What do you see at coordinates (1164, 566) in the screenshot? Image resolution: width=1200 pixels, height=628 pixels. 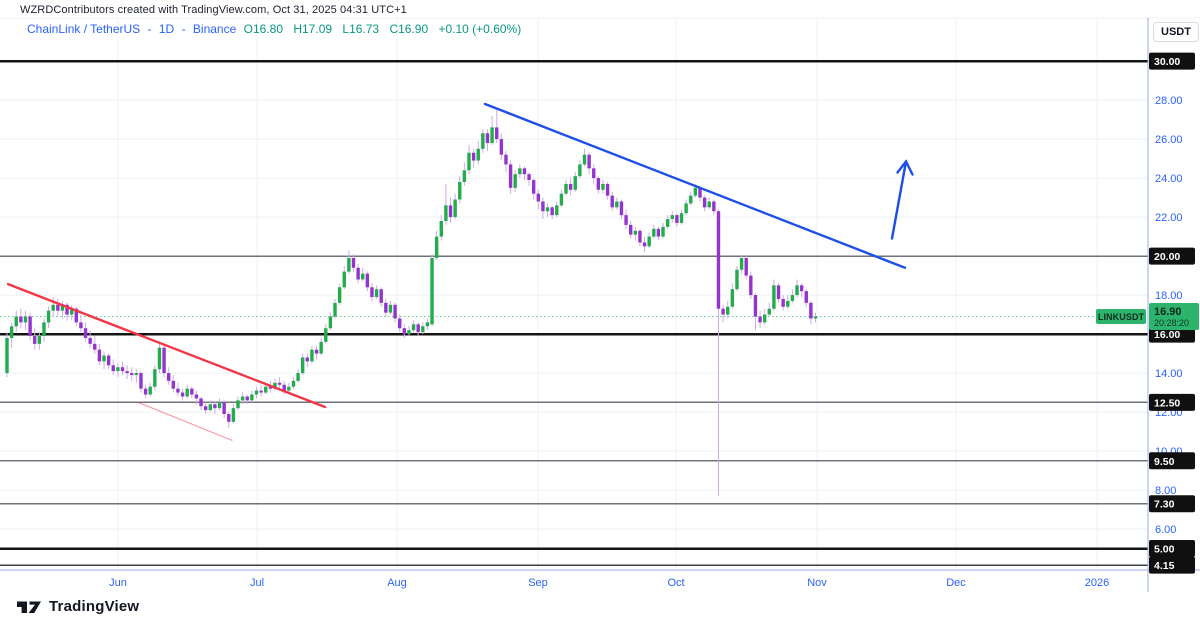 I see `svg-text: 4.15` at bounding box center [1164, 566].